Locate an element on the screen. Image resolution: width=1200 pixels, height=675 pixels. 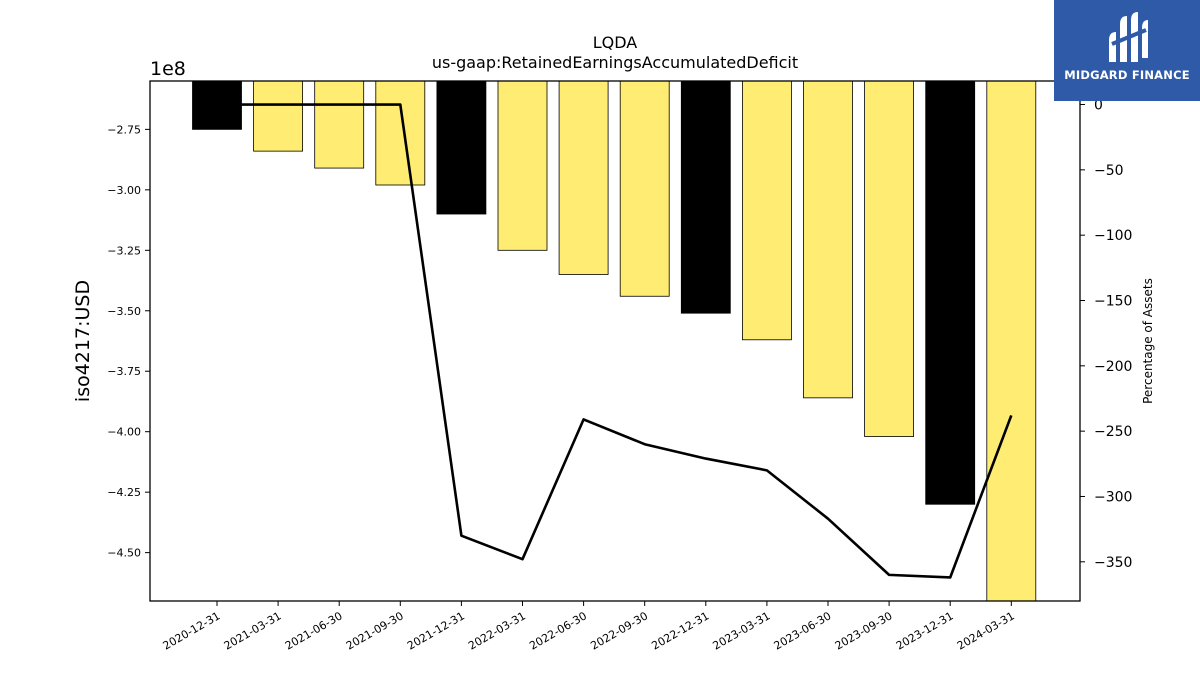
y2-tick-label: −350 is located at coordinates (1113, 563).